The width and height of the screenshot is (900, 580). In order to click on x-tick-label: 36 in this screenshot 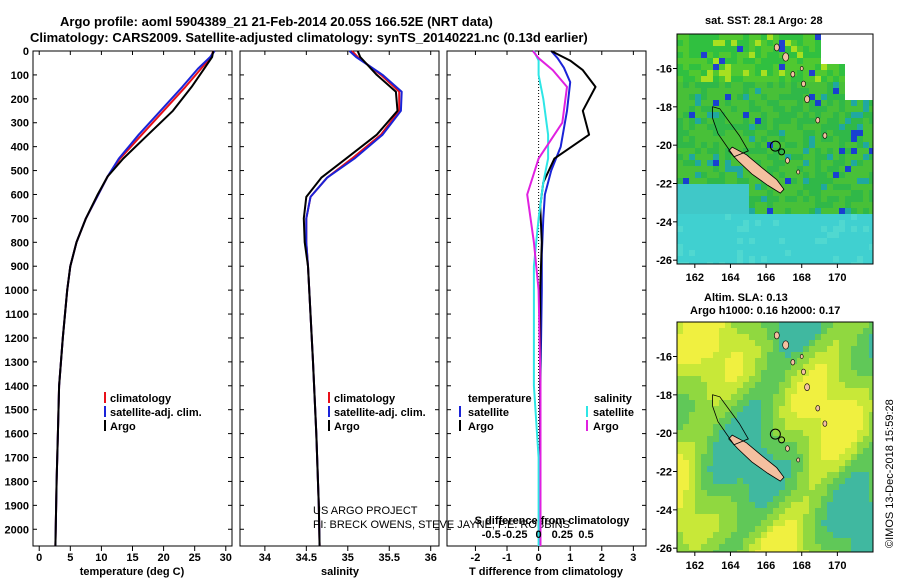, I will do `click(431, 558)`.